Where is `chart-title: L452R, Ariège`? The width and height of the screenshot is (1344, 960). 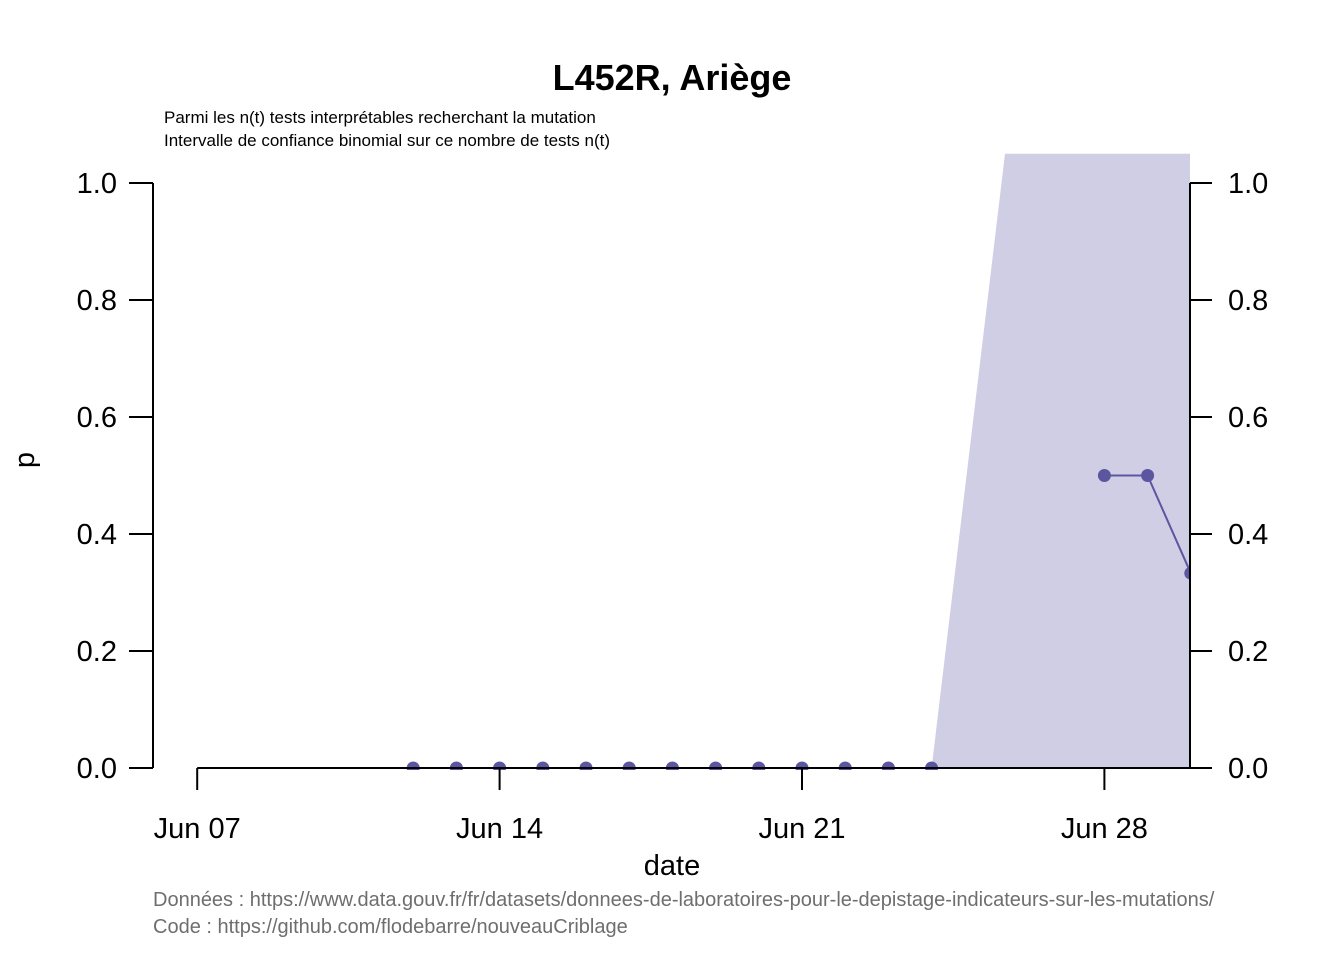 chart-title: L452R, Ariège is located at coordinates (672, 77).